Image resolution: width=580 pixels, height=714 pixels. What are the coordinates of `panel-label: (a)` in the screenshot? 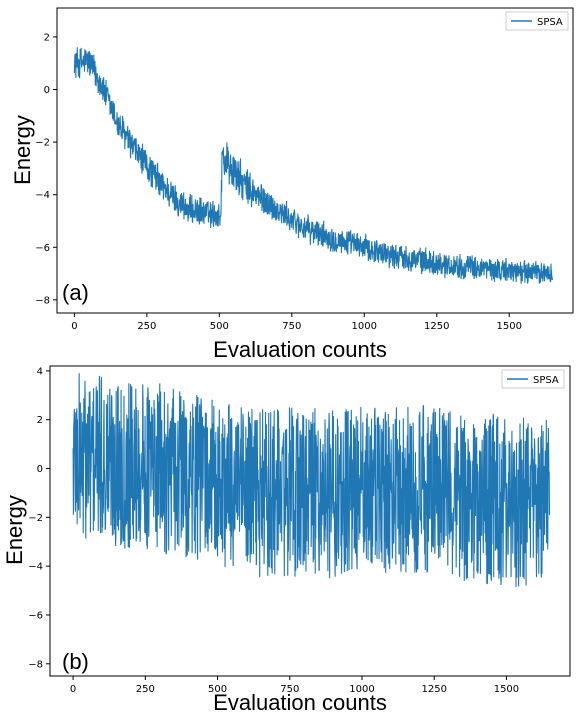 It's located at (75, 292).